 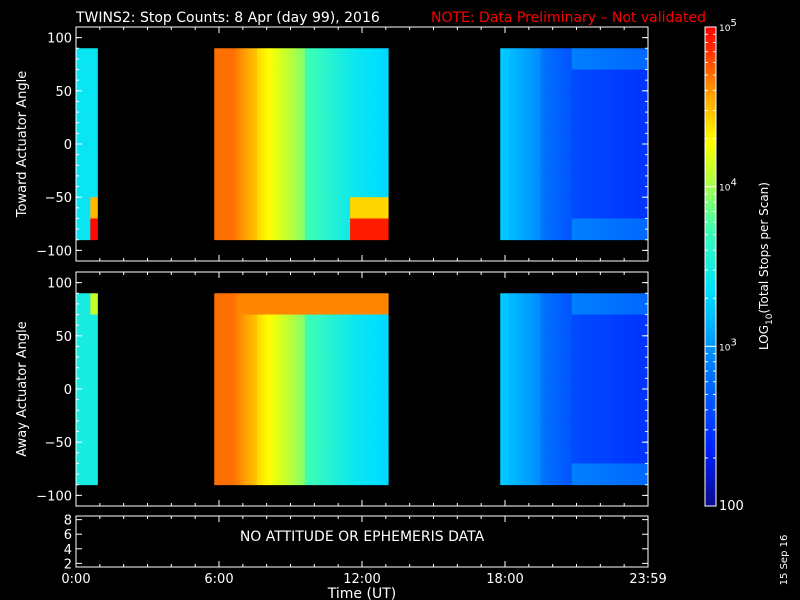 What do you see at coordinates (22, 388) in the screenshot?
I see `y-axis-label: Away Actuator Angle` at bounding box center [22, 388].